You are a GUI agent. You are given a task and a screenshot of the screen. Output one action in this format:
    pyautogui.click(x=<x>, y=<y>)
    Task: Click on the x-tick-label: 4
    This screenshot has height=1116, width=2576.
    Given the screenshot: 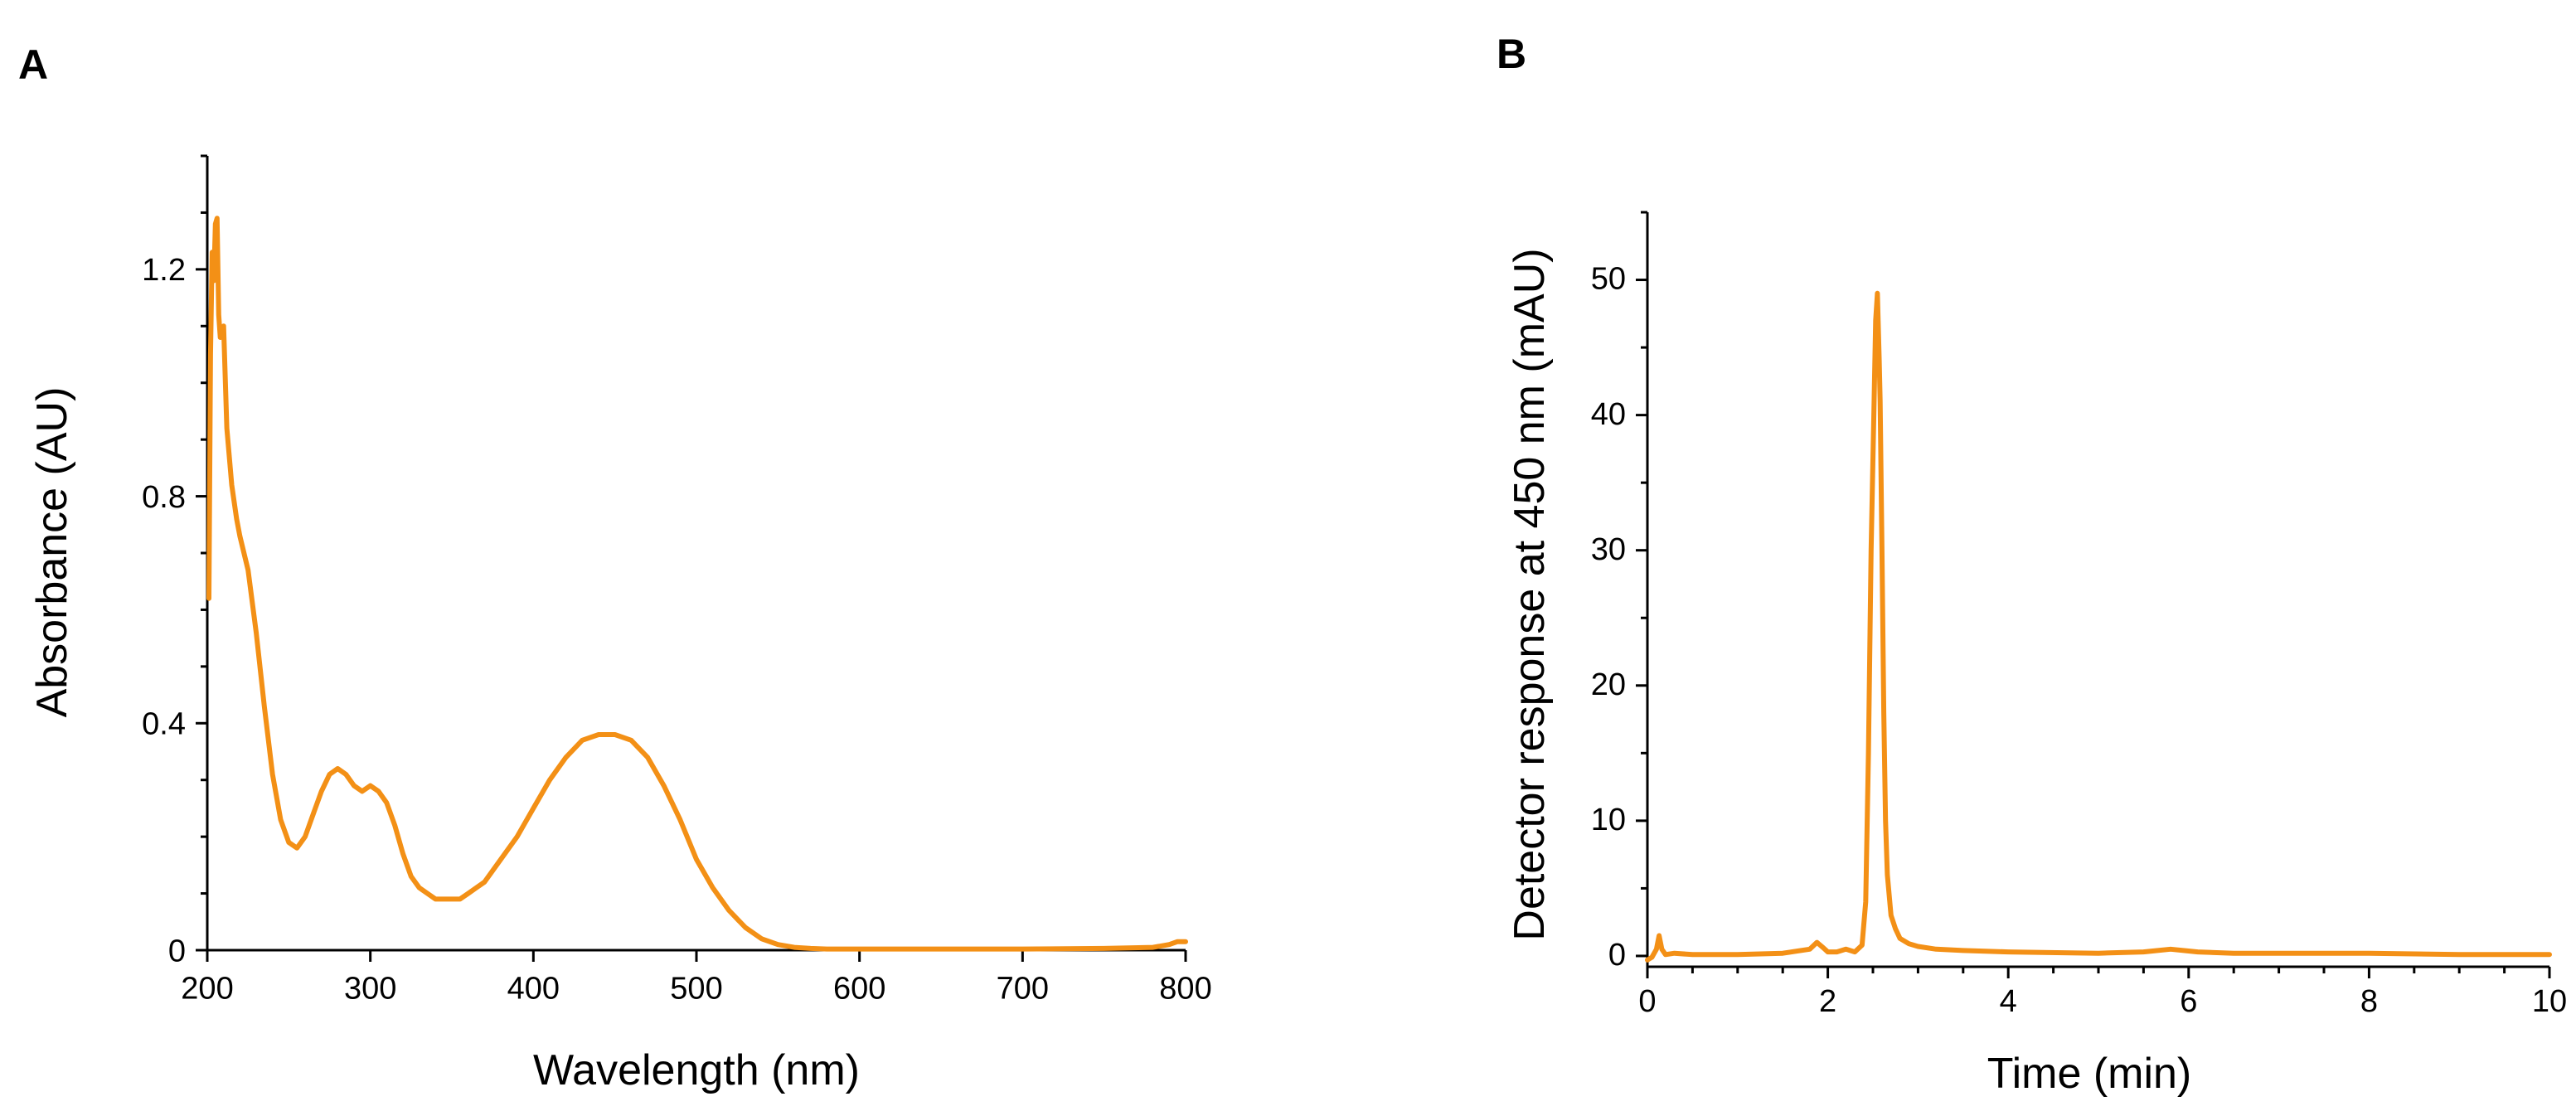 What is the action you would take?
    pyautogui.click(x=2008, y=1001)
    